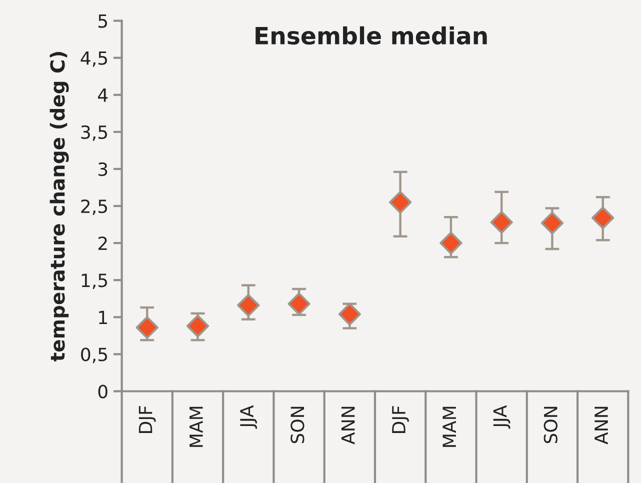  Describe the element at coordinates (103, 95) in the screenshot. I see `y-tick-label: 4` at that location.